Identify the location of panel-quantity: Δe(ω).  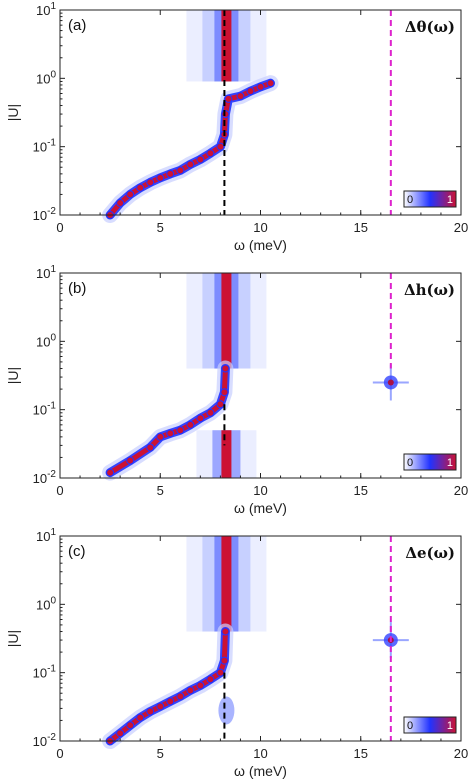
(430, 553).